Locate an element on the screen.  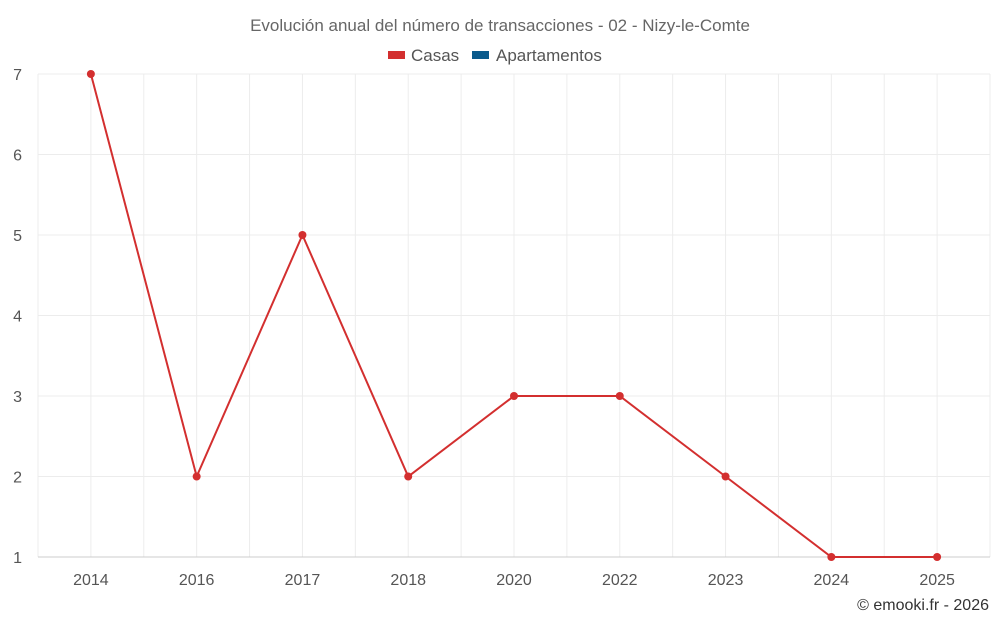
x-tick-label: 2018 is located at coordinates (408, 580).